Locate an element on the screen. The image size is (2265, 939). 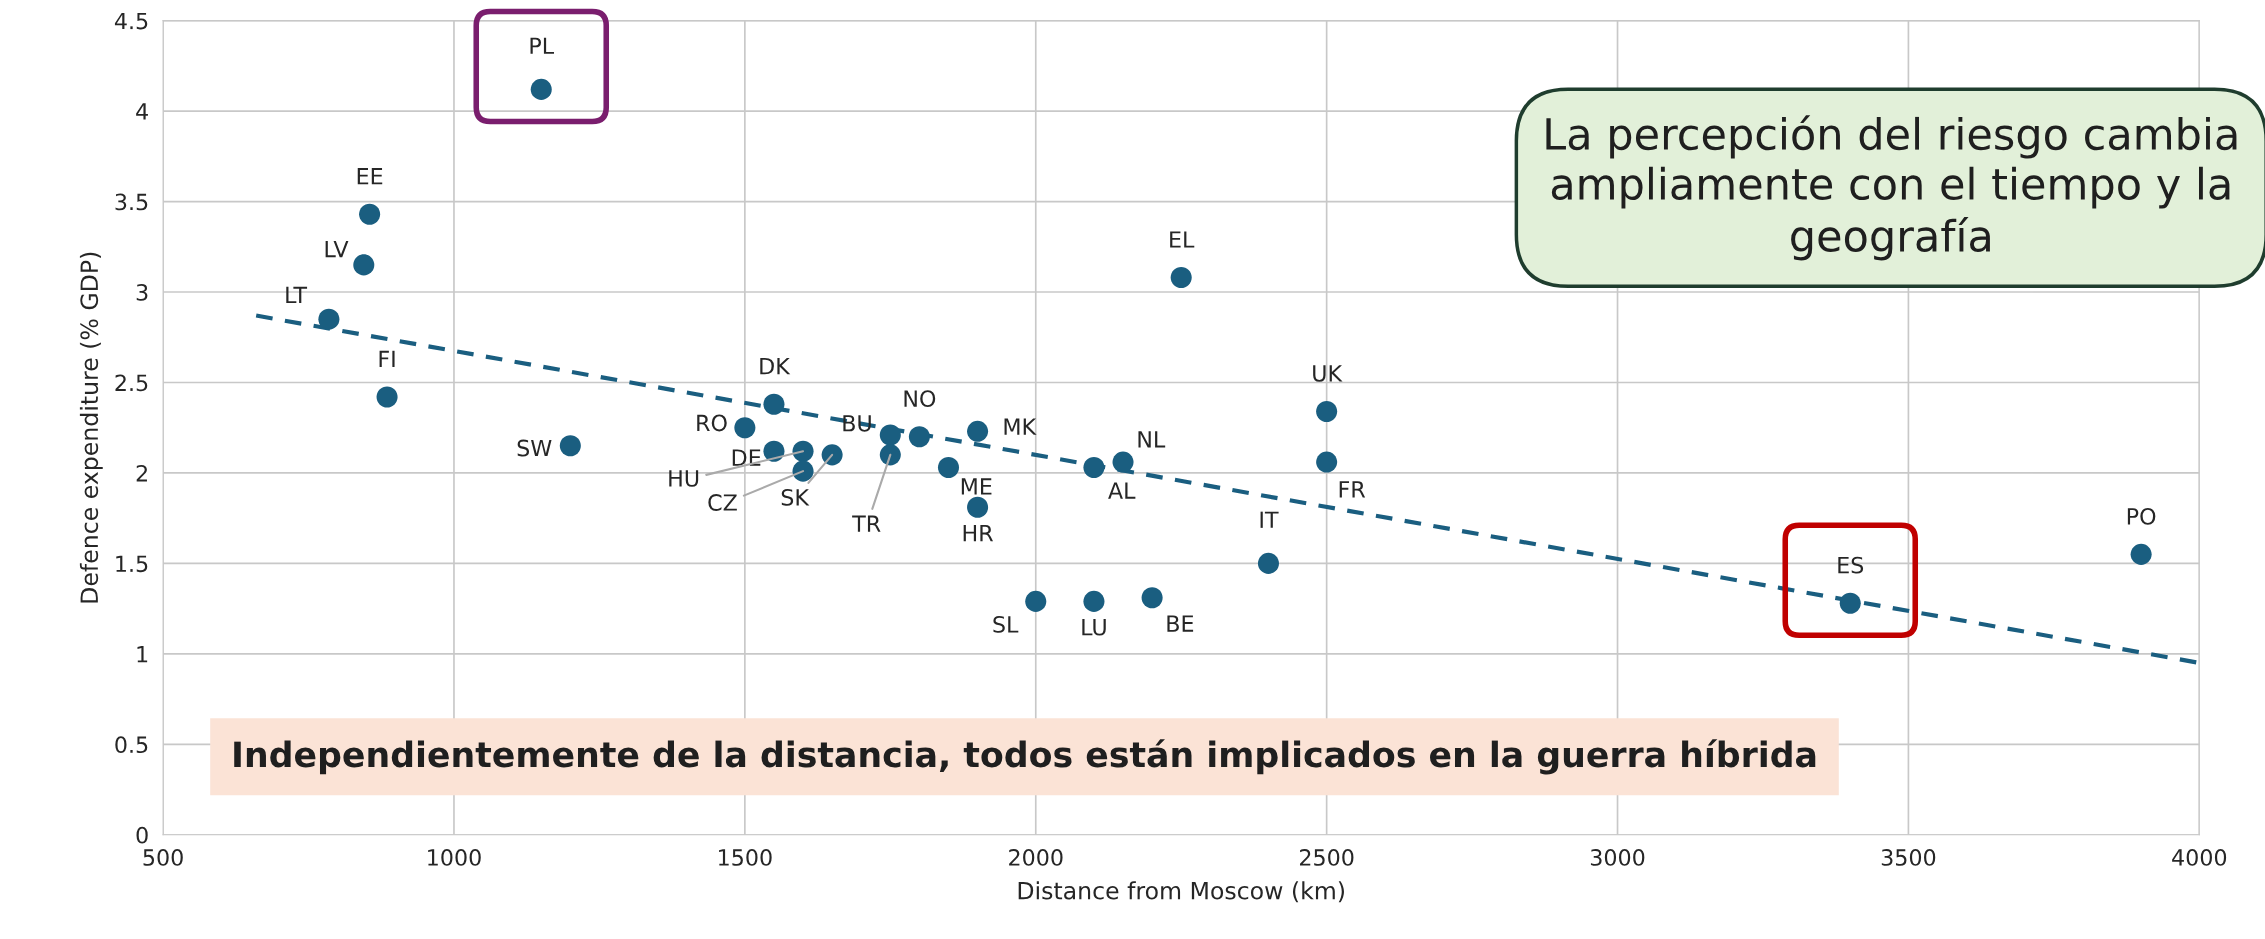
annotation: SW is located at coordinates (534, 448).